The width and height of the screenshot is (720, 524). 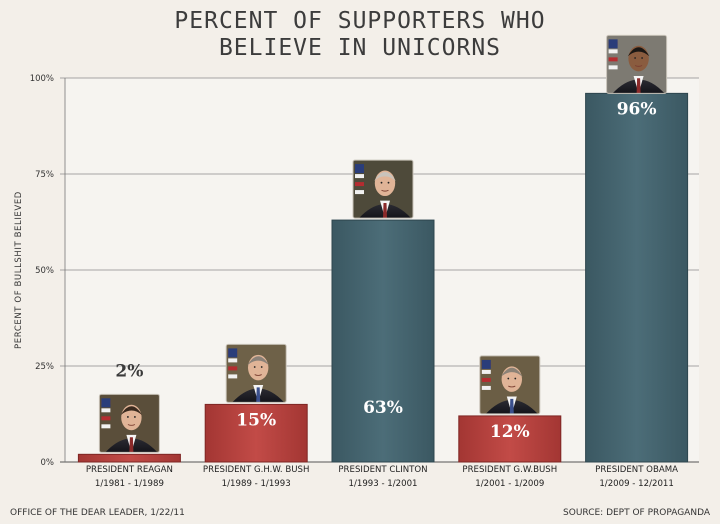 What do you see at coordinates (636, 470) in the screenshot?
I see `x-category-label: PRESIDENT OBAMA` at bounding box center [636, 470].